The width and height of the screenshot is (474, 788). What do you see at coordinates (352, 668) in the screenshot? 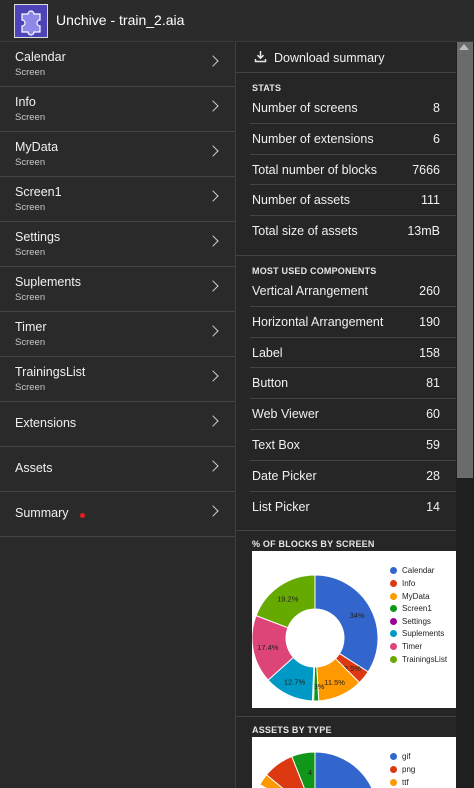
I see `slice-label: 3.5%` at bounding box center [352, 668].